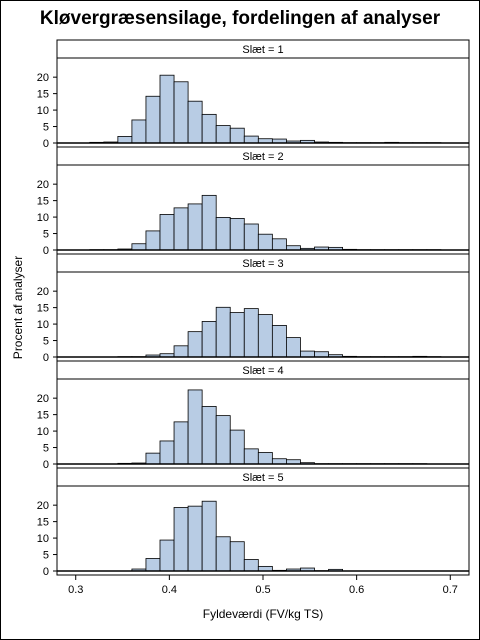 This screenshot has height=640, width=480. I want to click on panel-strip-label: Slæt = 3, so click(262, 264).